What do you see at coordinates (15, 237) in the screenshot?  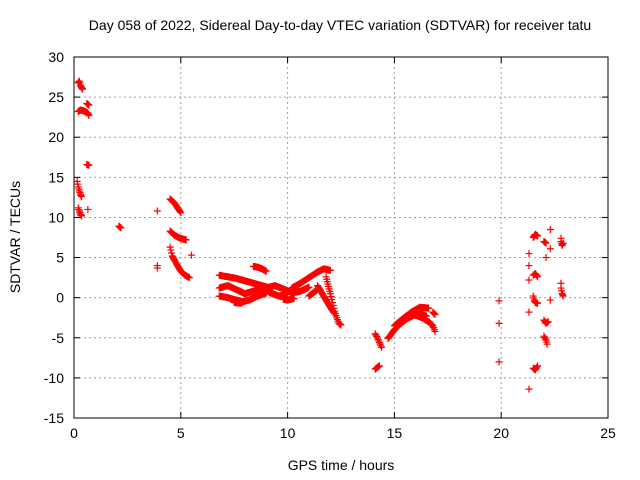 I see `y-axis-label: SDTVAR / TECUs` at bounding box center [15, 237].